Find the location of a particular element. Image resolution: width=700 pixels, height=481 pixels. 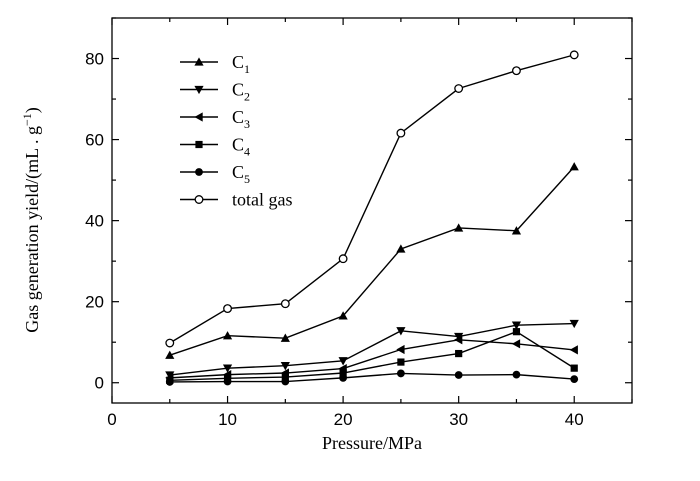

y-axis-title-main: Gas generation yield/(mL . g is located at coordinates (32, 229).